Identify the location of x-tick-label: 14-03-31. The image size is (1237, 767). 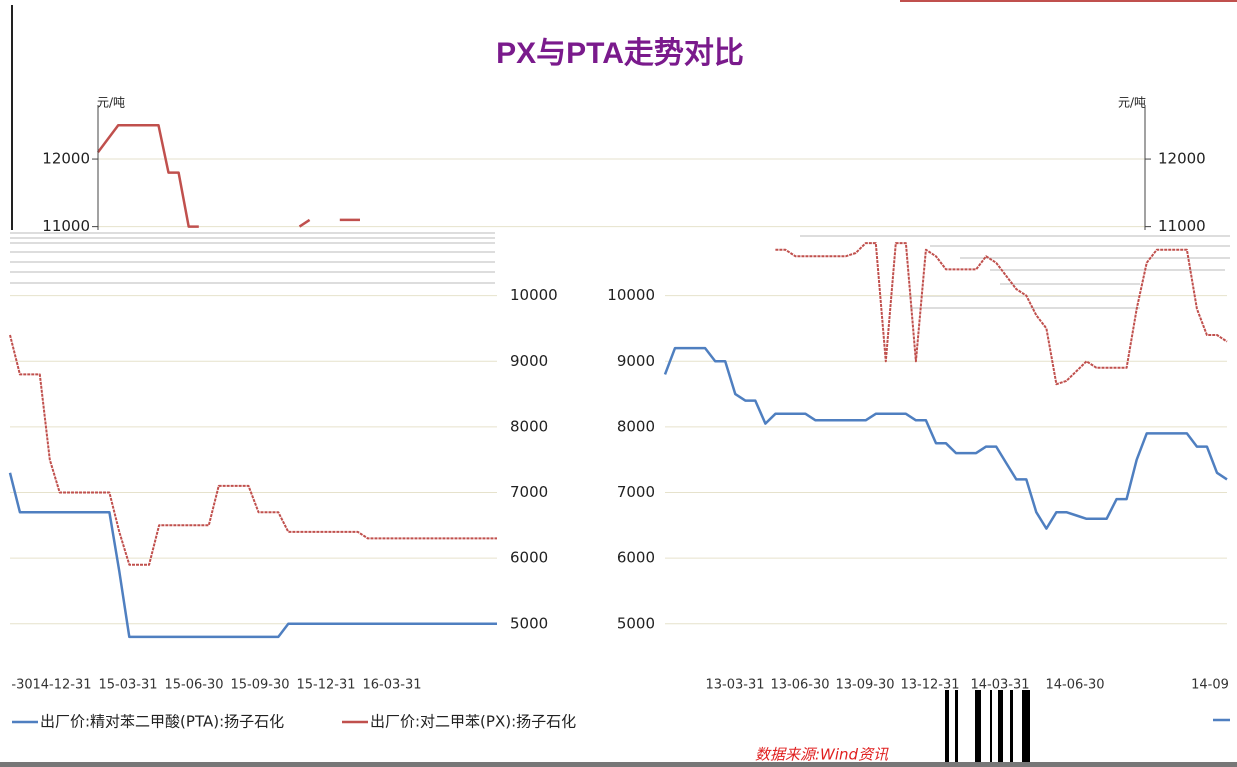
(999, 685).